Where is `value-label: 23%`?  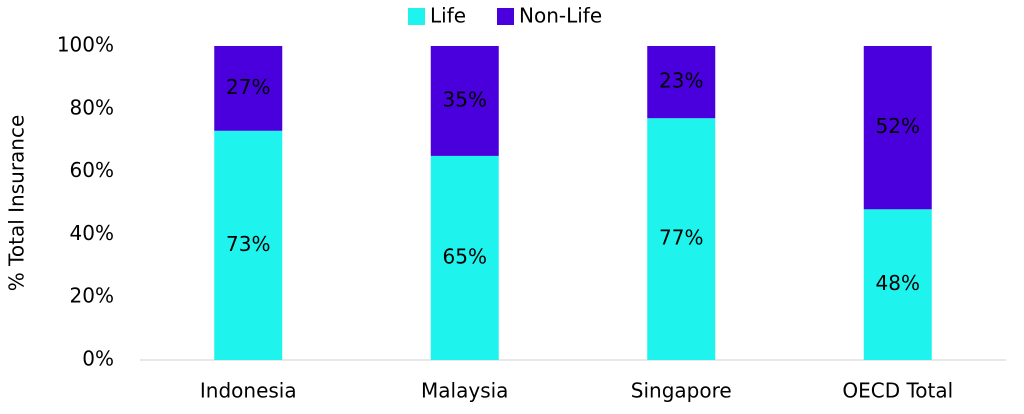
value-label: 23% is located at coordinates (681, 81).